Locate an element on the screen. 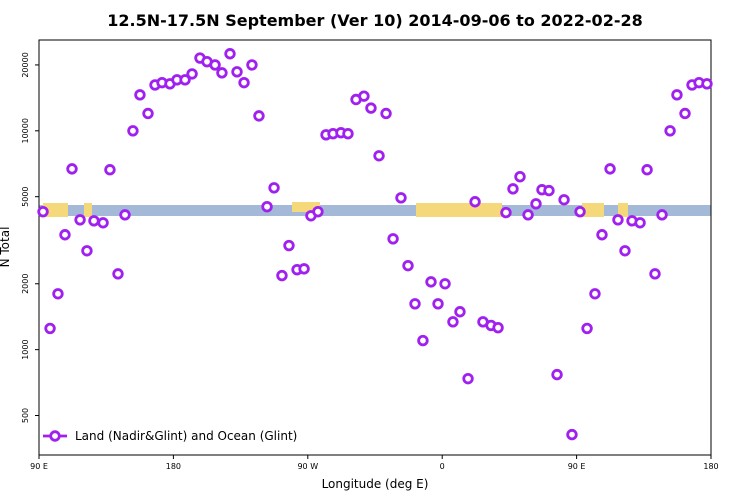 The image size is (750, 500). legend-label: Land (Nadir&Glint) and Ocean (Glint) is located at coordinates (186, 436).